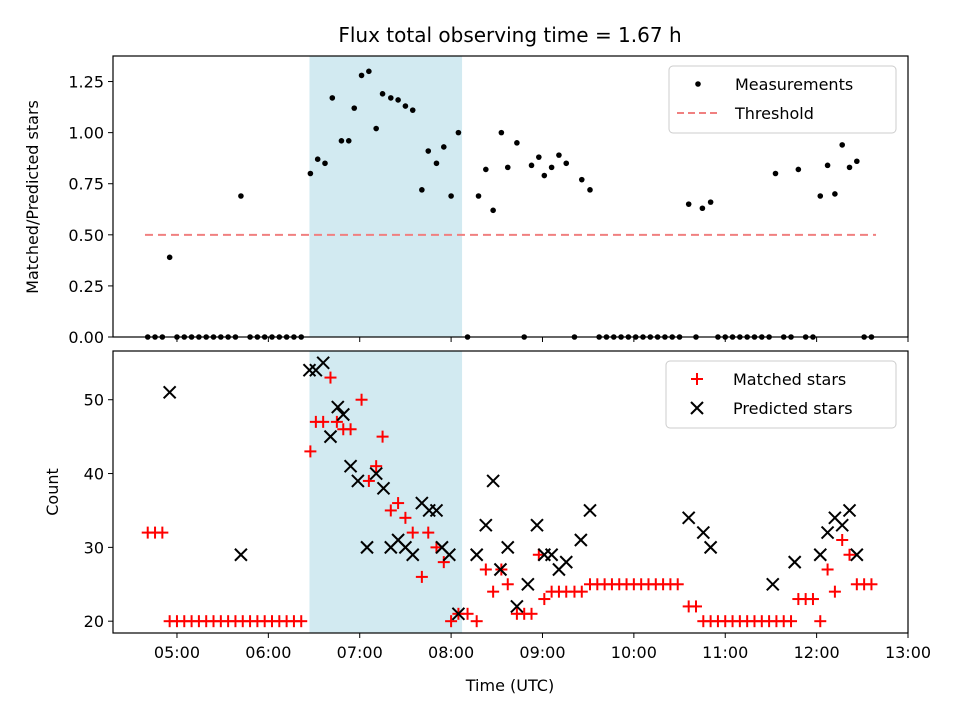 Image resolution: width=960 pixels, height=720 pixels. I want to click on y-tick-label: 20, so click(94, 621).